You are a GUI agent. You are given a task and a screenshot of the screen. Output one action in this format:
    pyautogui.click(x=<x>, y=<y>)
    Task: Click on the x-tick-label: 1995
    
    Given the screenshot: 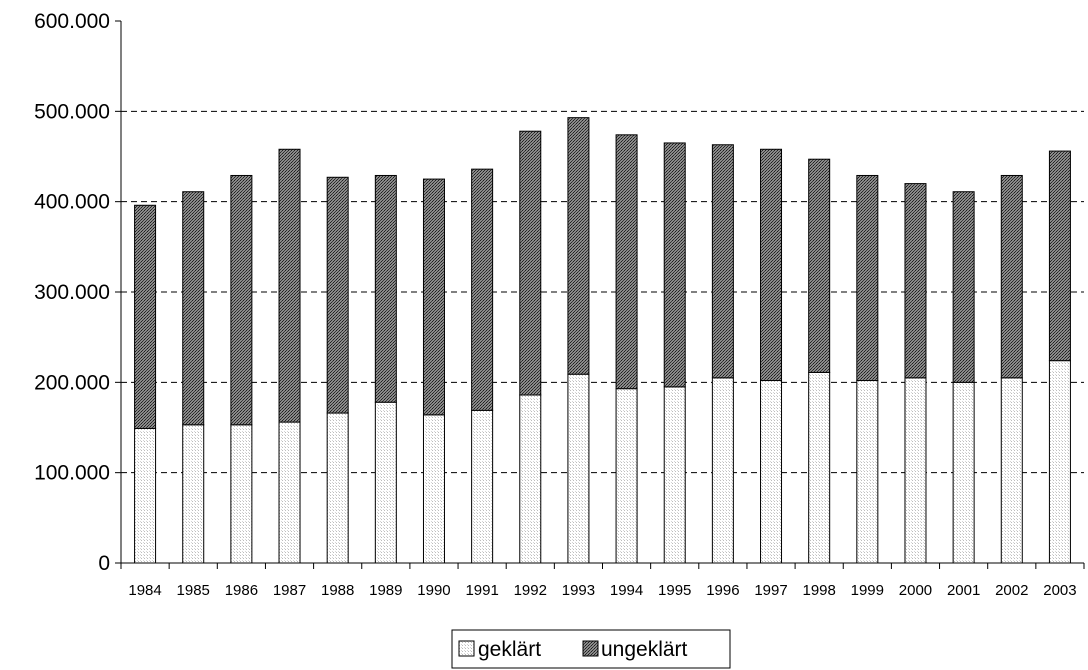 What is the action you would take?
    pyautogui.click(x=674, y=590)
    